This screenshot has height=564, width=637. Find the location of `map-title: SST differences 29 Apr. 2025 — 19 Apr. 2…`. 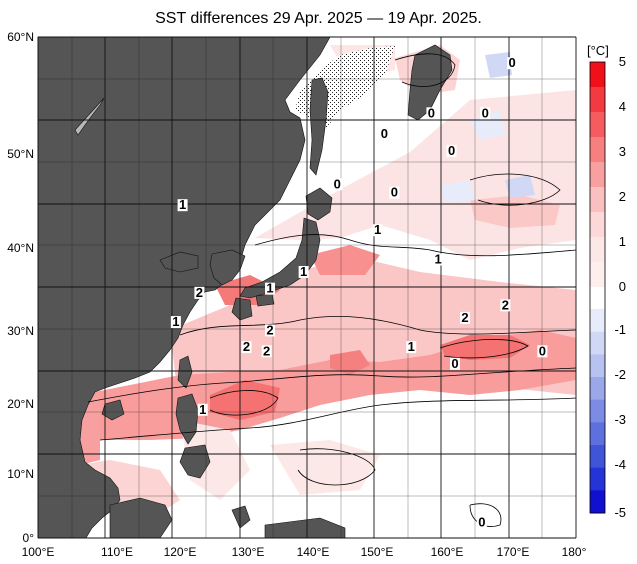

map-title: SST differences 29 Apr. 2025 — 19 Apr. 2… is located at coordinates (318, 18).